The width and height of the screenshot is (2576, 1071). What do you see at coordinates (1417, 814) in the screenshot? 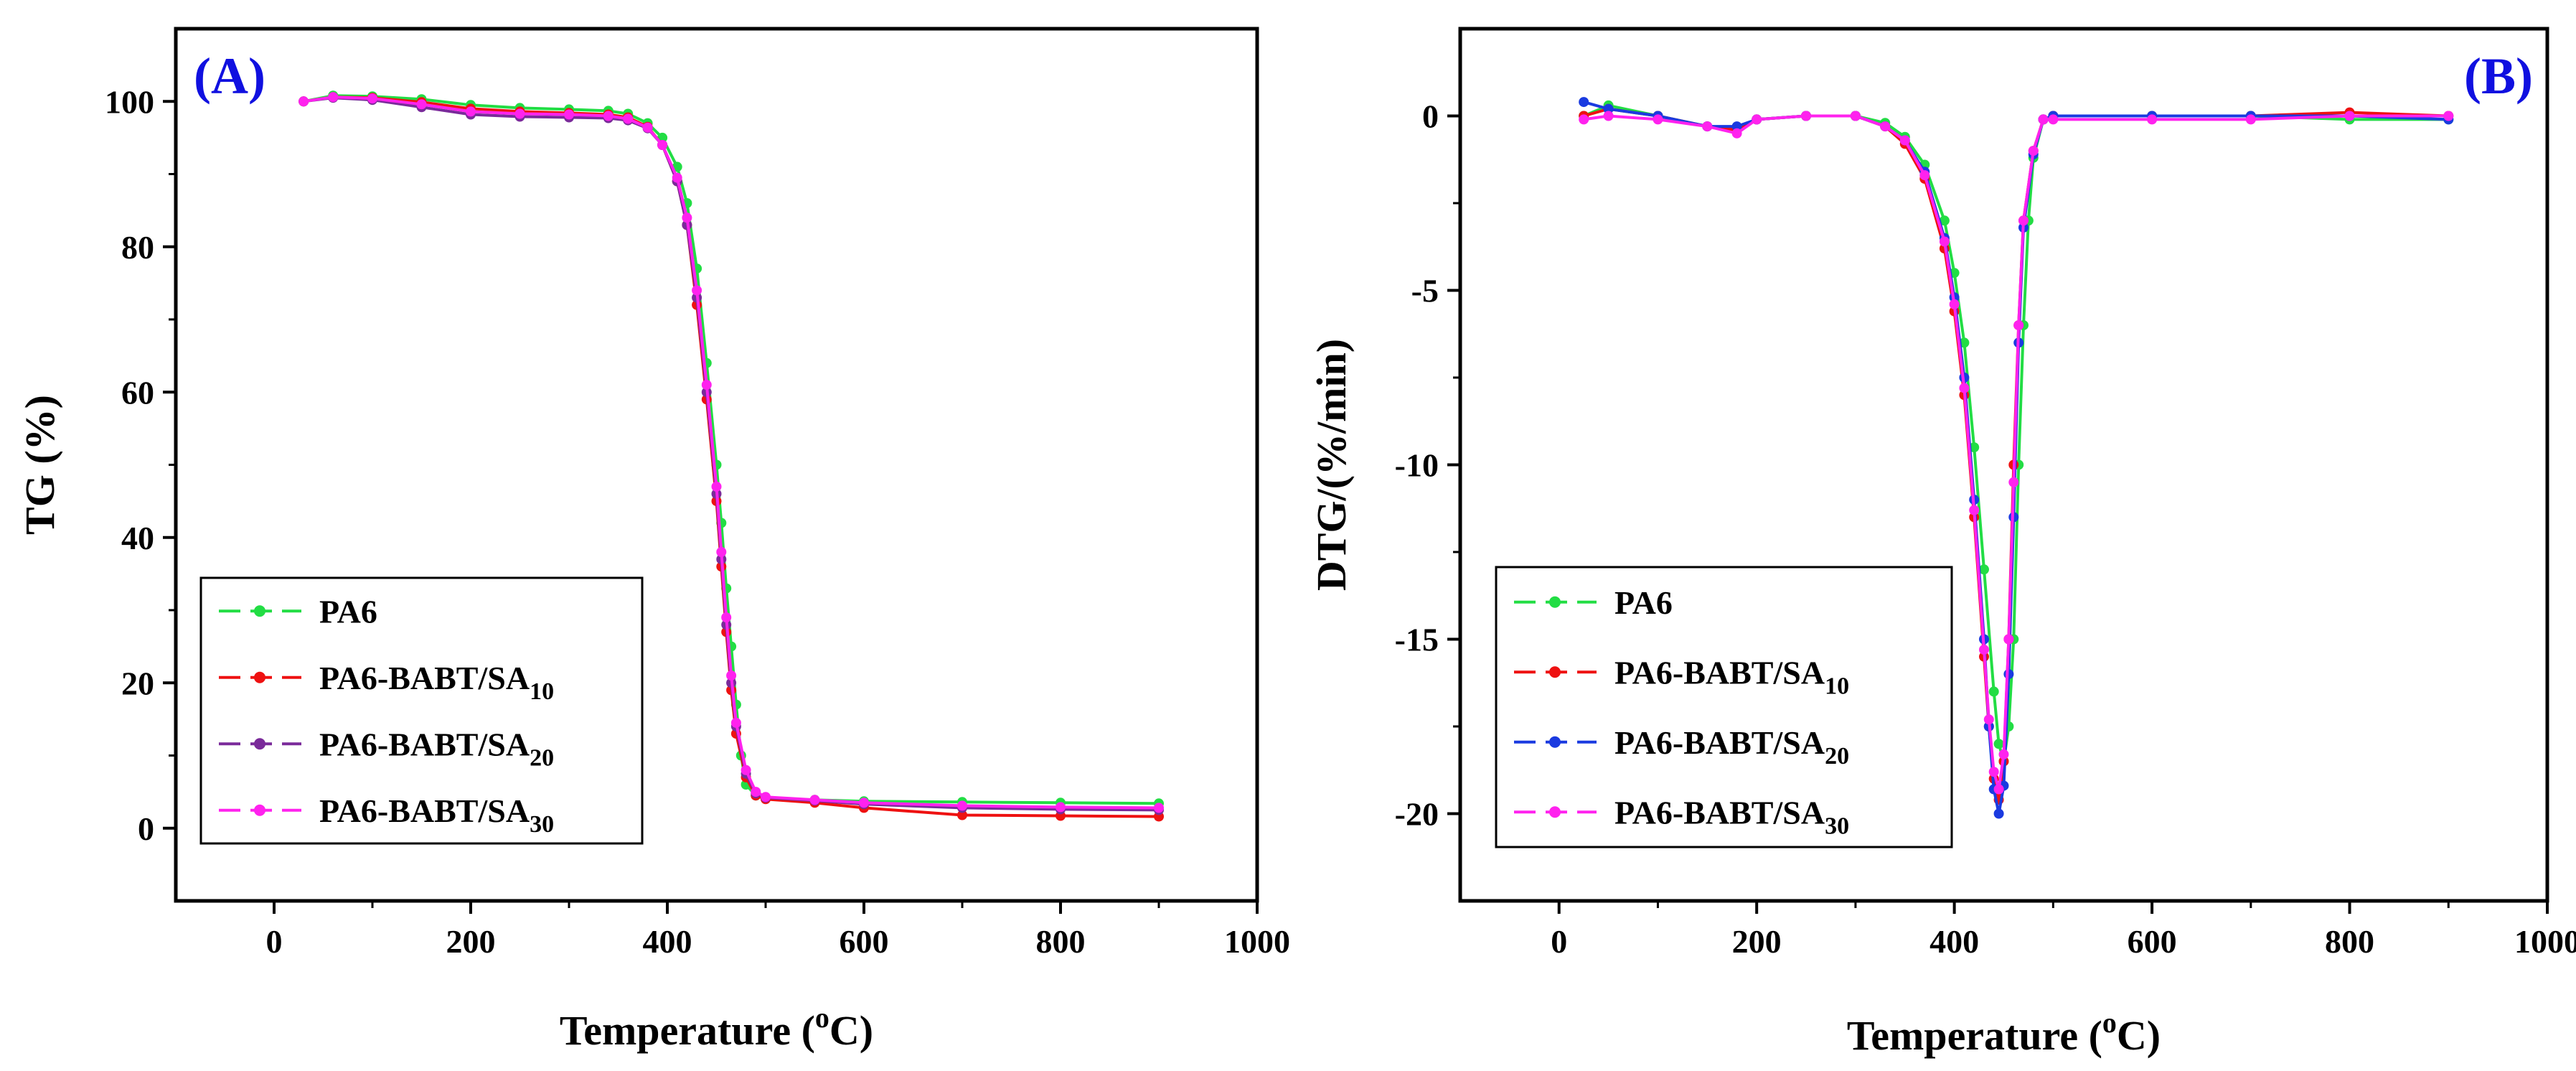
I see `y-tick-label: -20` at bounding box center [1417, 814].